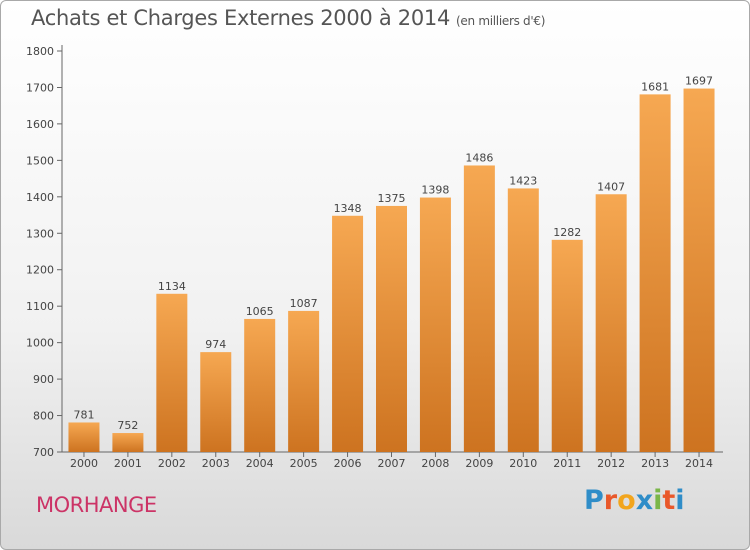 Image resolution: width=750 pixels, height=550 pixels. What do you see at coordinates (40, 233) in the screenshot?
I see `y-tick-label: 1300` at bounding box center [40, 233].